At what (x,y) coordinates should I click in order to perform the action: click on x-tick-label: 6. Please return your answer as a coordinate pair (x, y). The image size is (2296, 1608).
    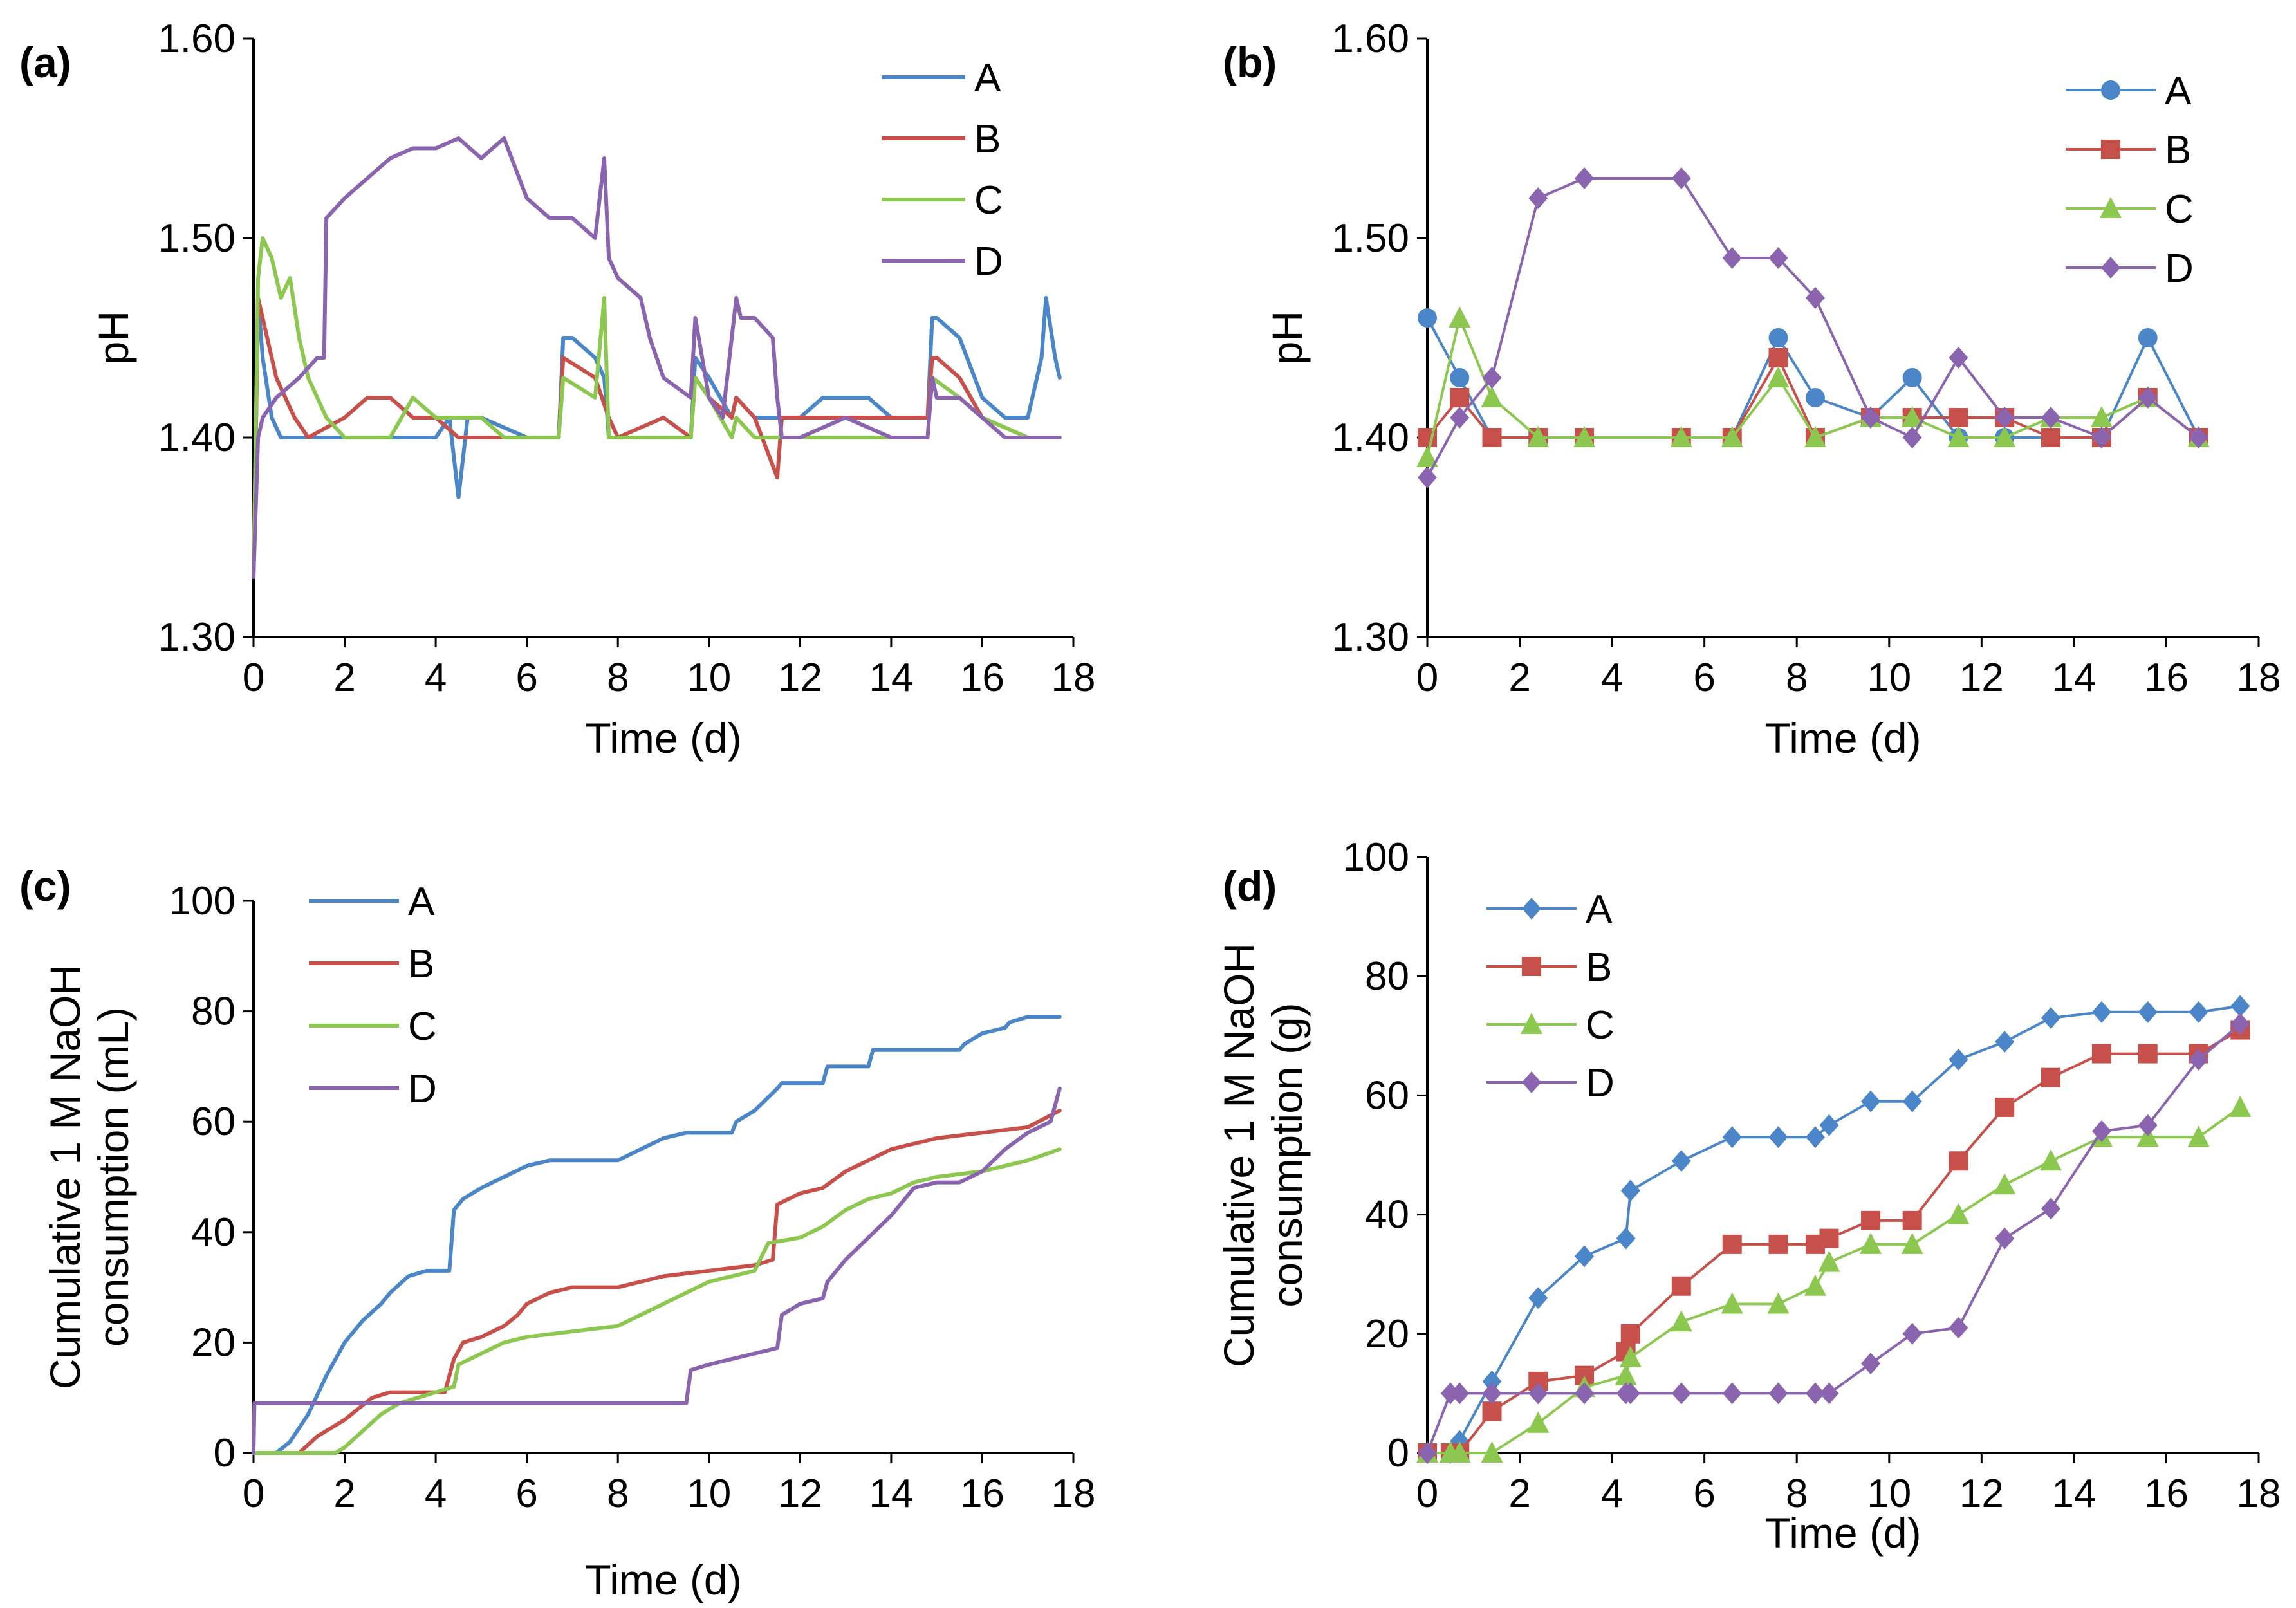
    Looking at the image, I should click on (1704, 678).